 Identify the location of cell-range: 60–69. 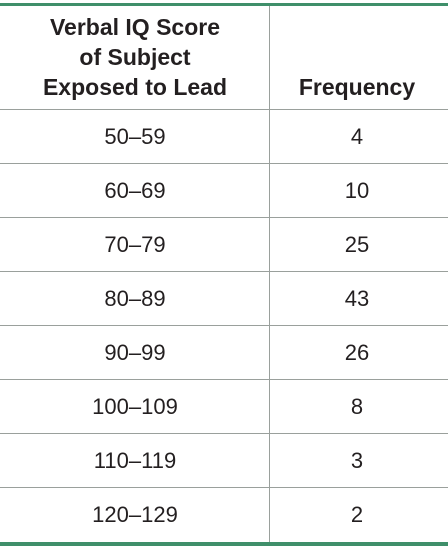
(135, 190).